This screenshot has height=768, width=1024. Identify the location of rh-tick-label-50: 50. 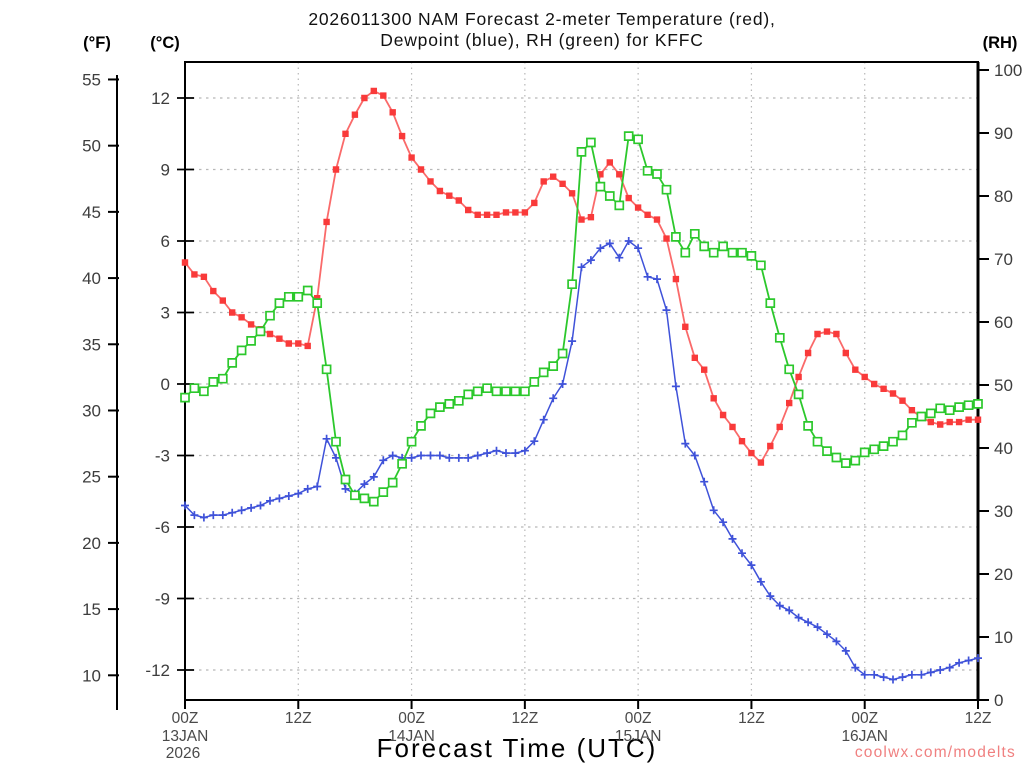
(1003, 385).